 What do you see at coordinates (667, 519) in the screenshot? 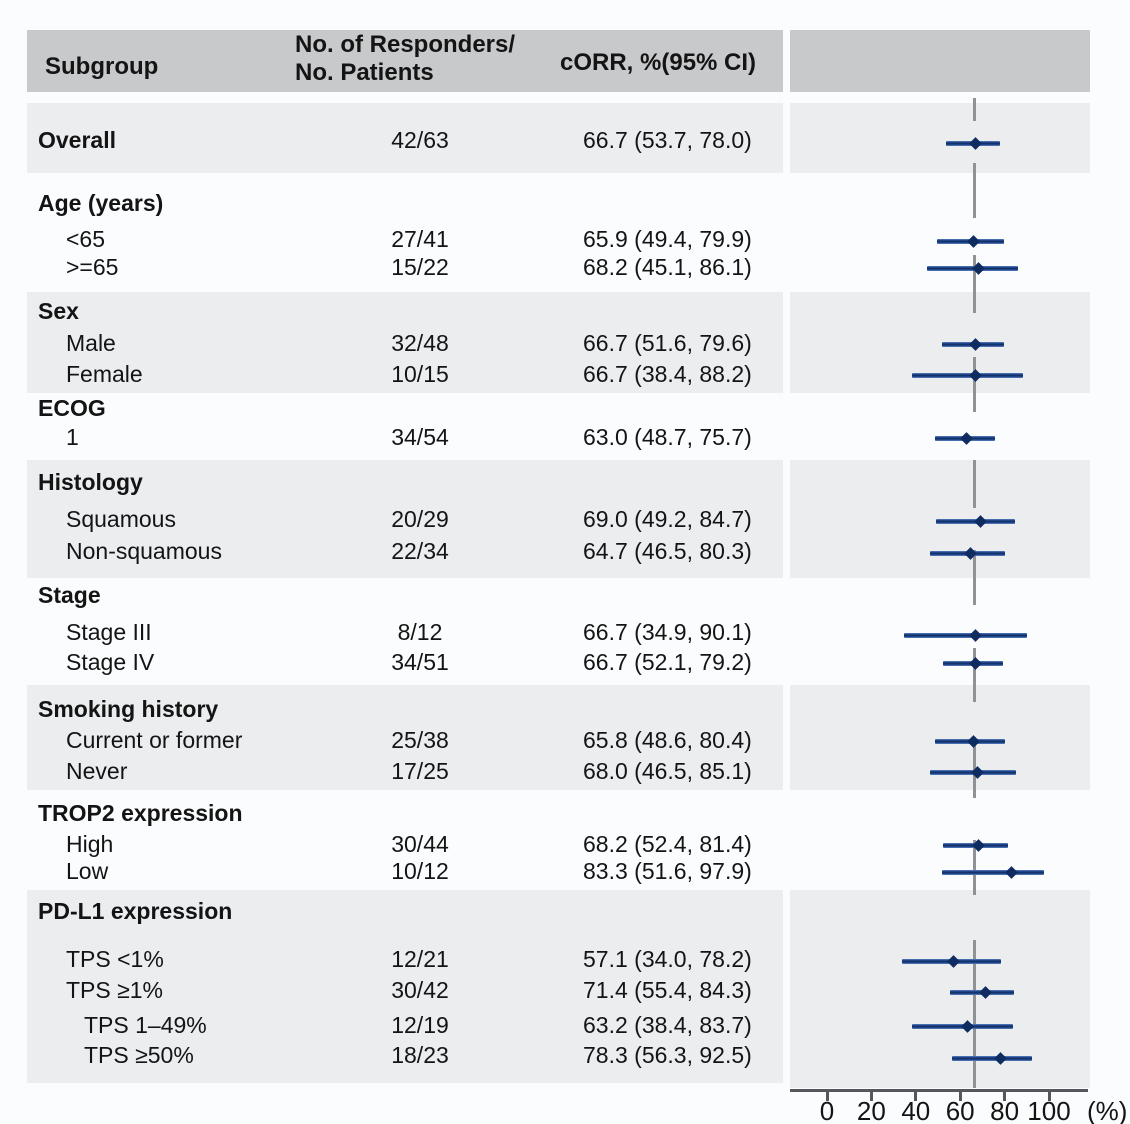
I see `row-corr: 69.0 (49.2, 84.7)` at bounding box center [667, 519].